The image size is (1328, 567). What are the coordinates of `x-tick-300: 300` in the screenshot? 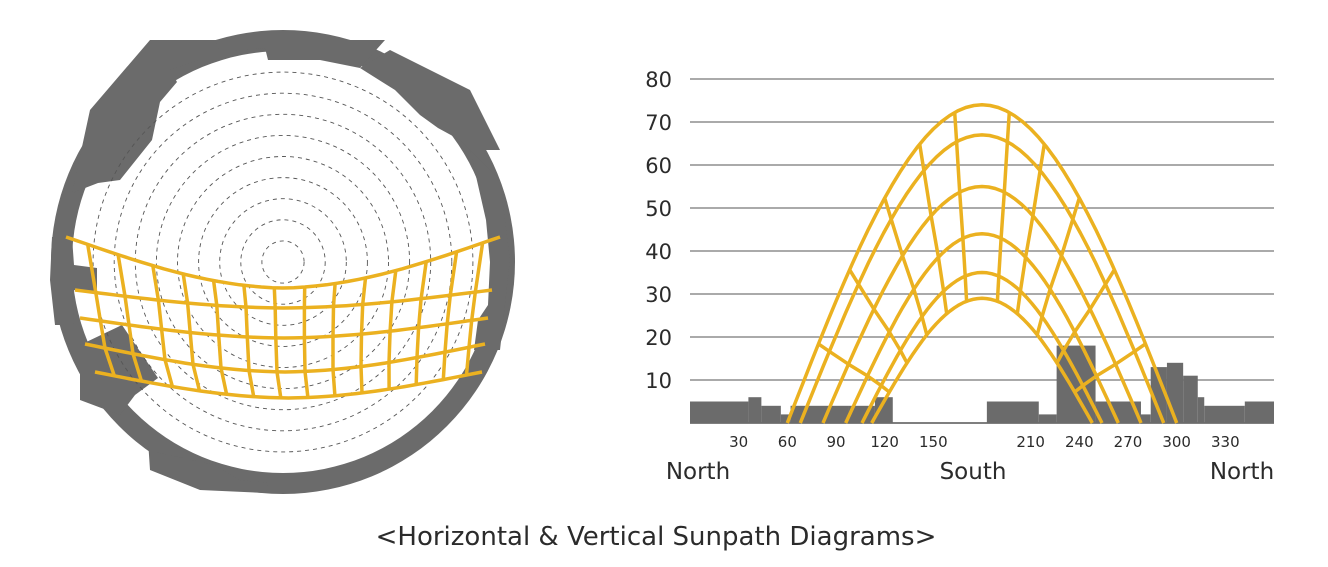 It's located at (1176, 442).